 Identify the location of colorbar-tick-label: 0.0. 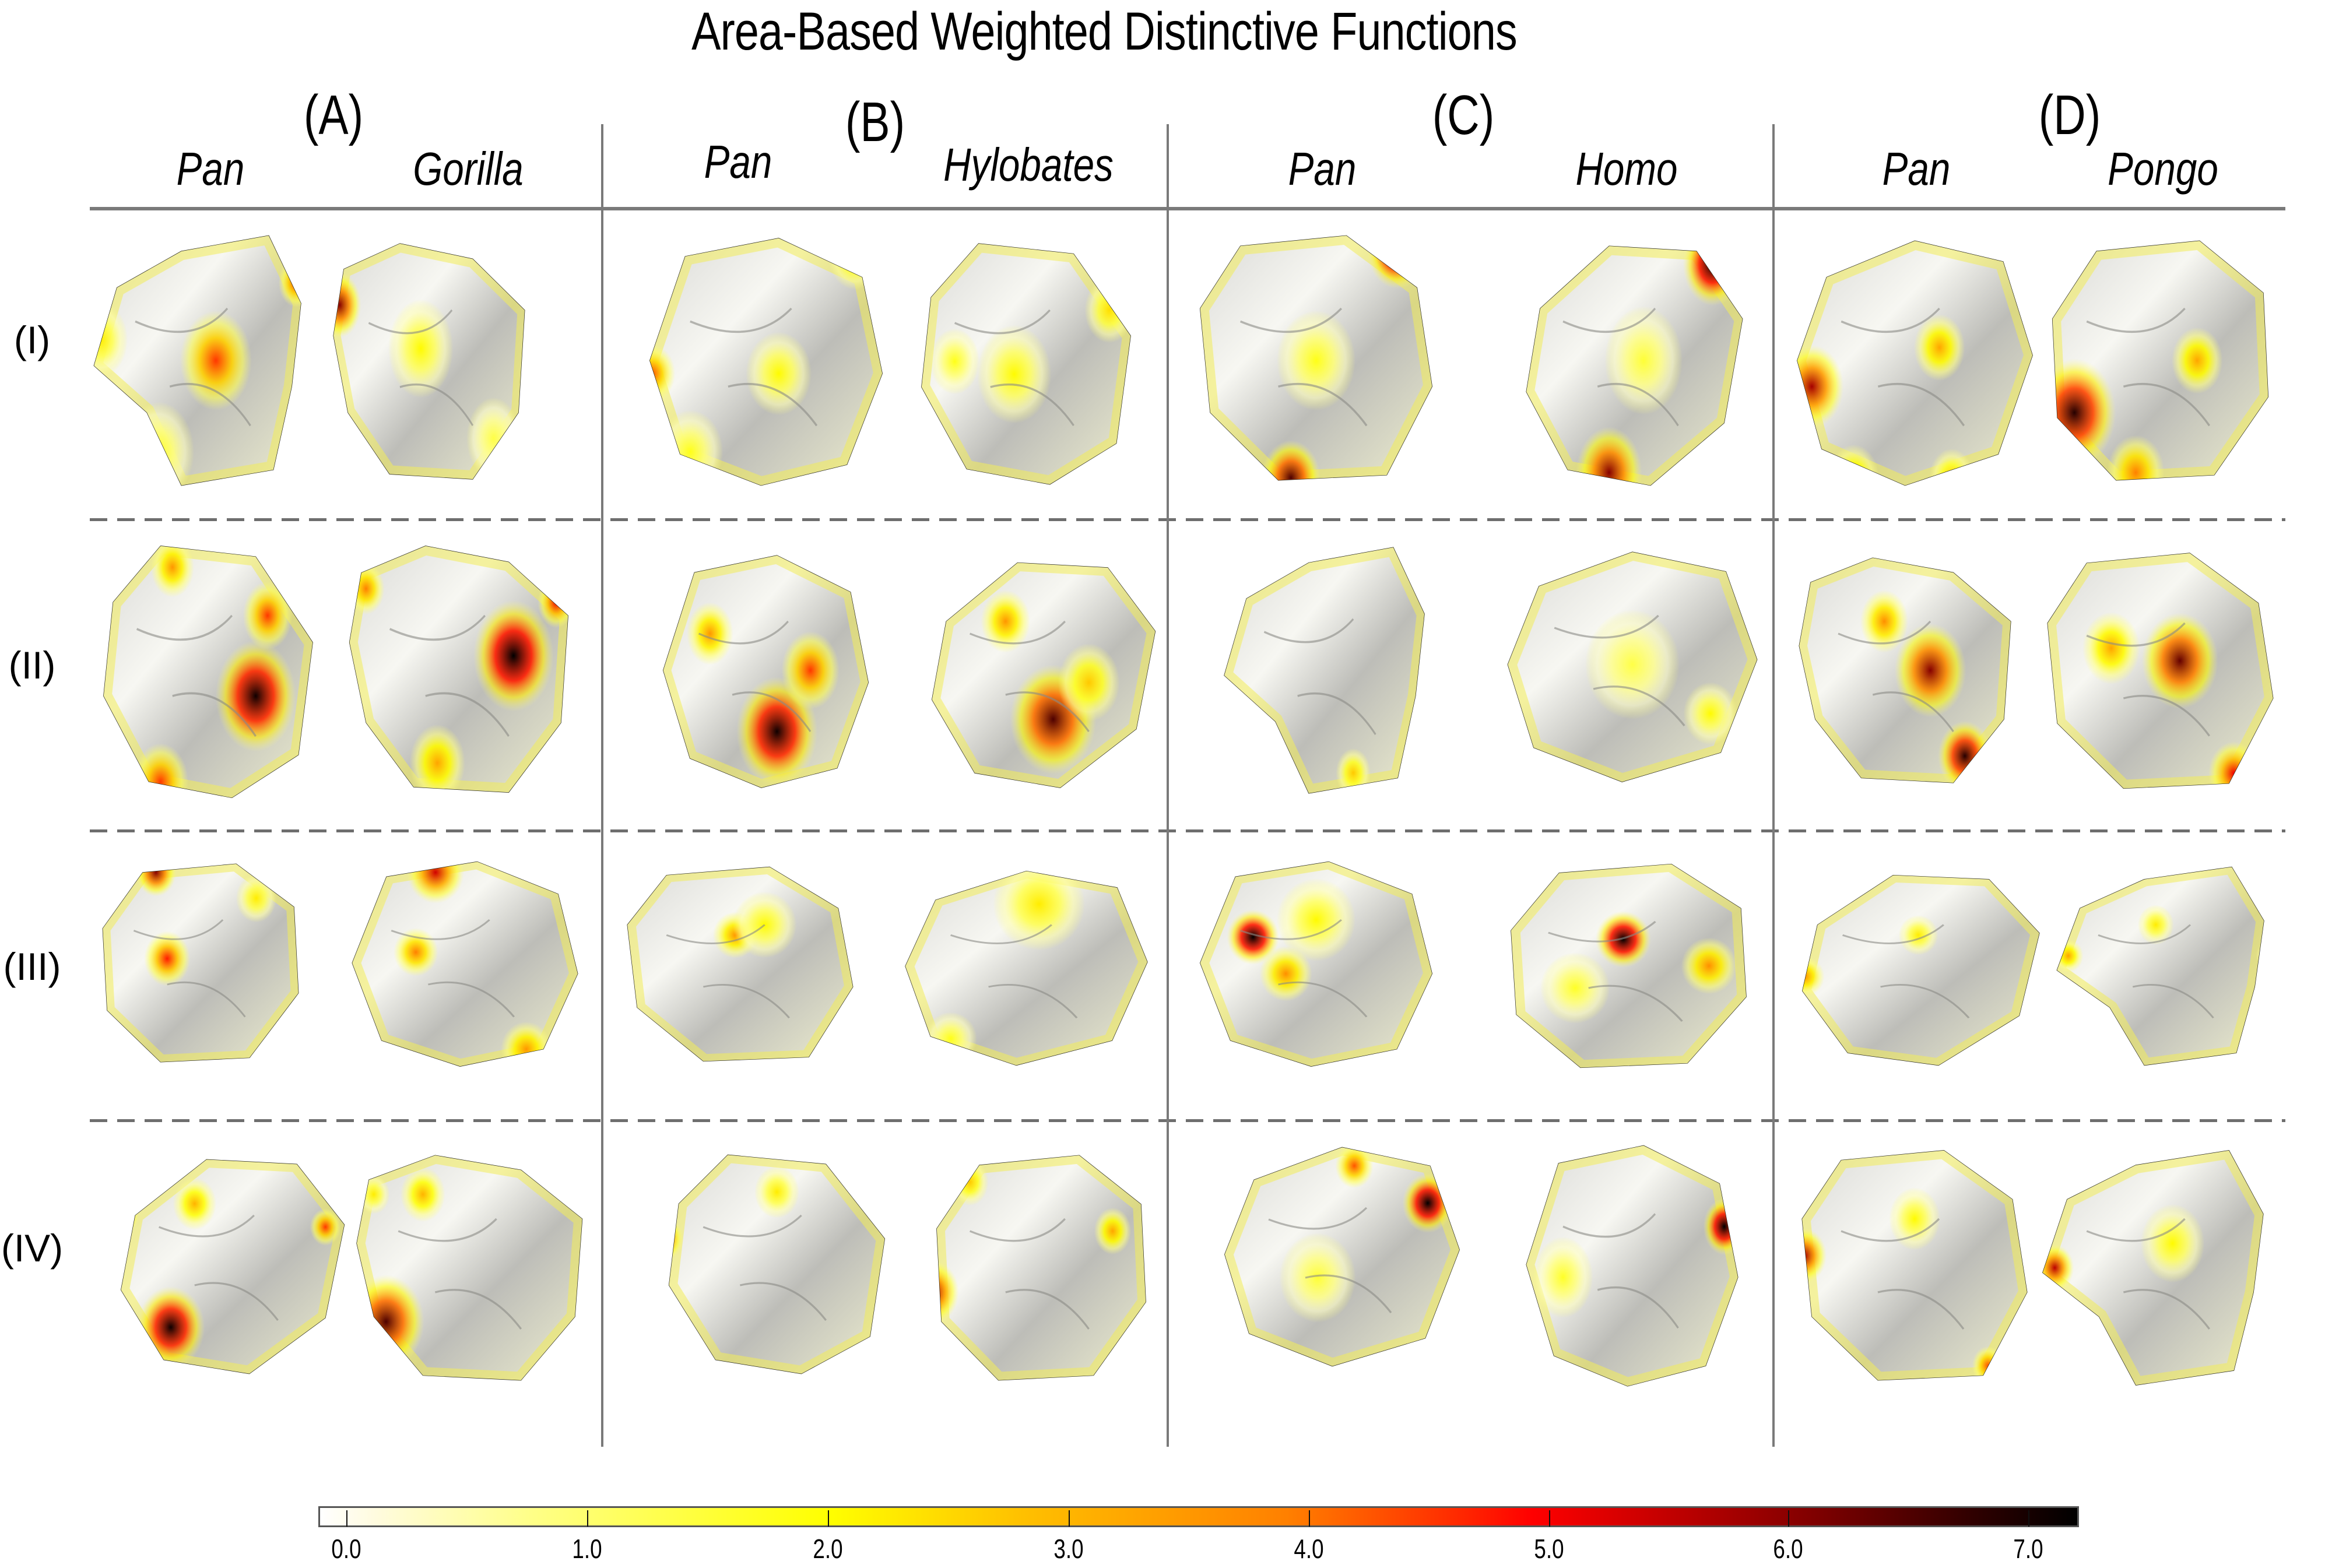
(346, 1549).